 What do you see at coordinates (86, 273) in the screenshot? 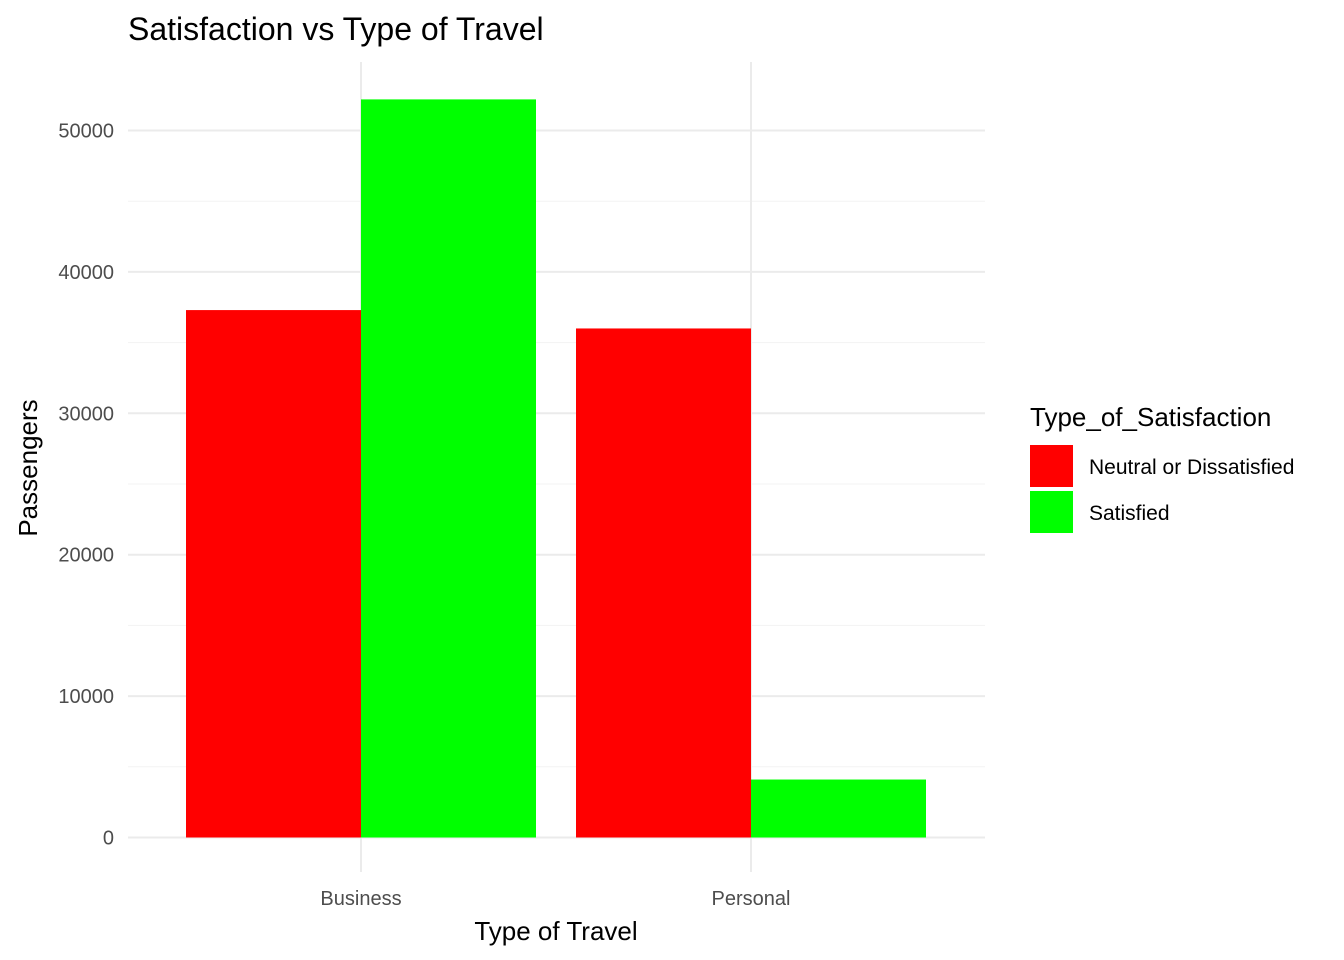
I see `y-tick-label: 40000` at bounding box center [86, 273].